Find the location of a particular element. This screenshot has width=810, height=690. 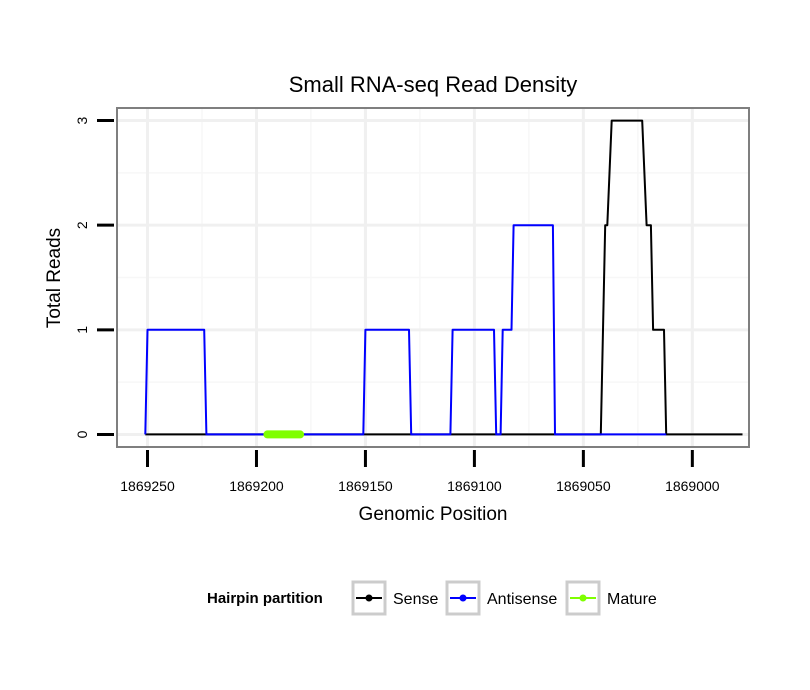

legend-item-sense: Sense is located at coordinates (394, 598).